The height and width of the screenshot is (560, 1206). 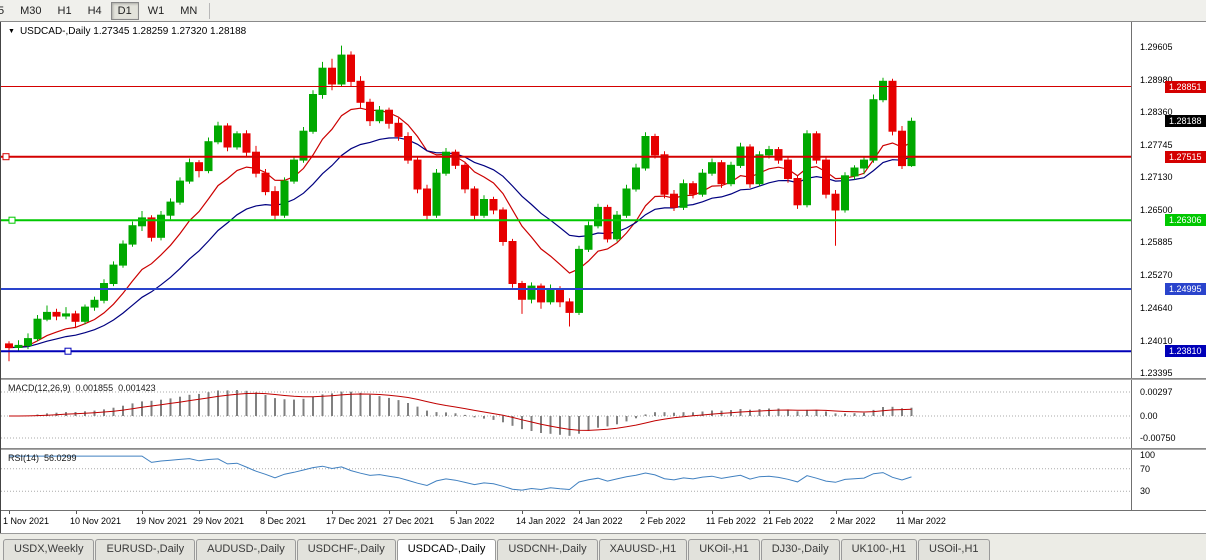 I want to click on tab-audusd-daily: AUDUSD-,Daily, so click(x=246, y=549).